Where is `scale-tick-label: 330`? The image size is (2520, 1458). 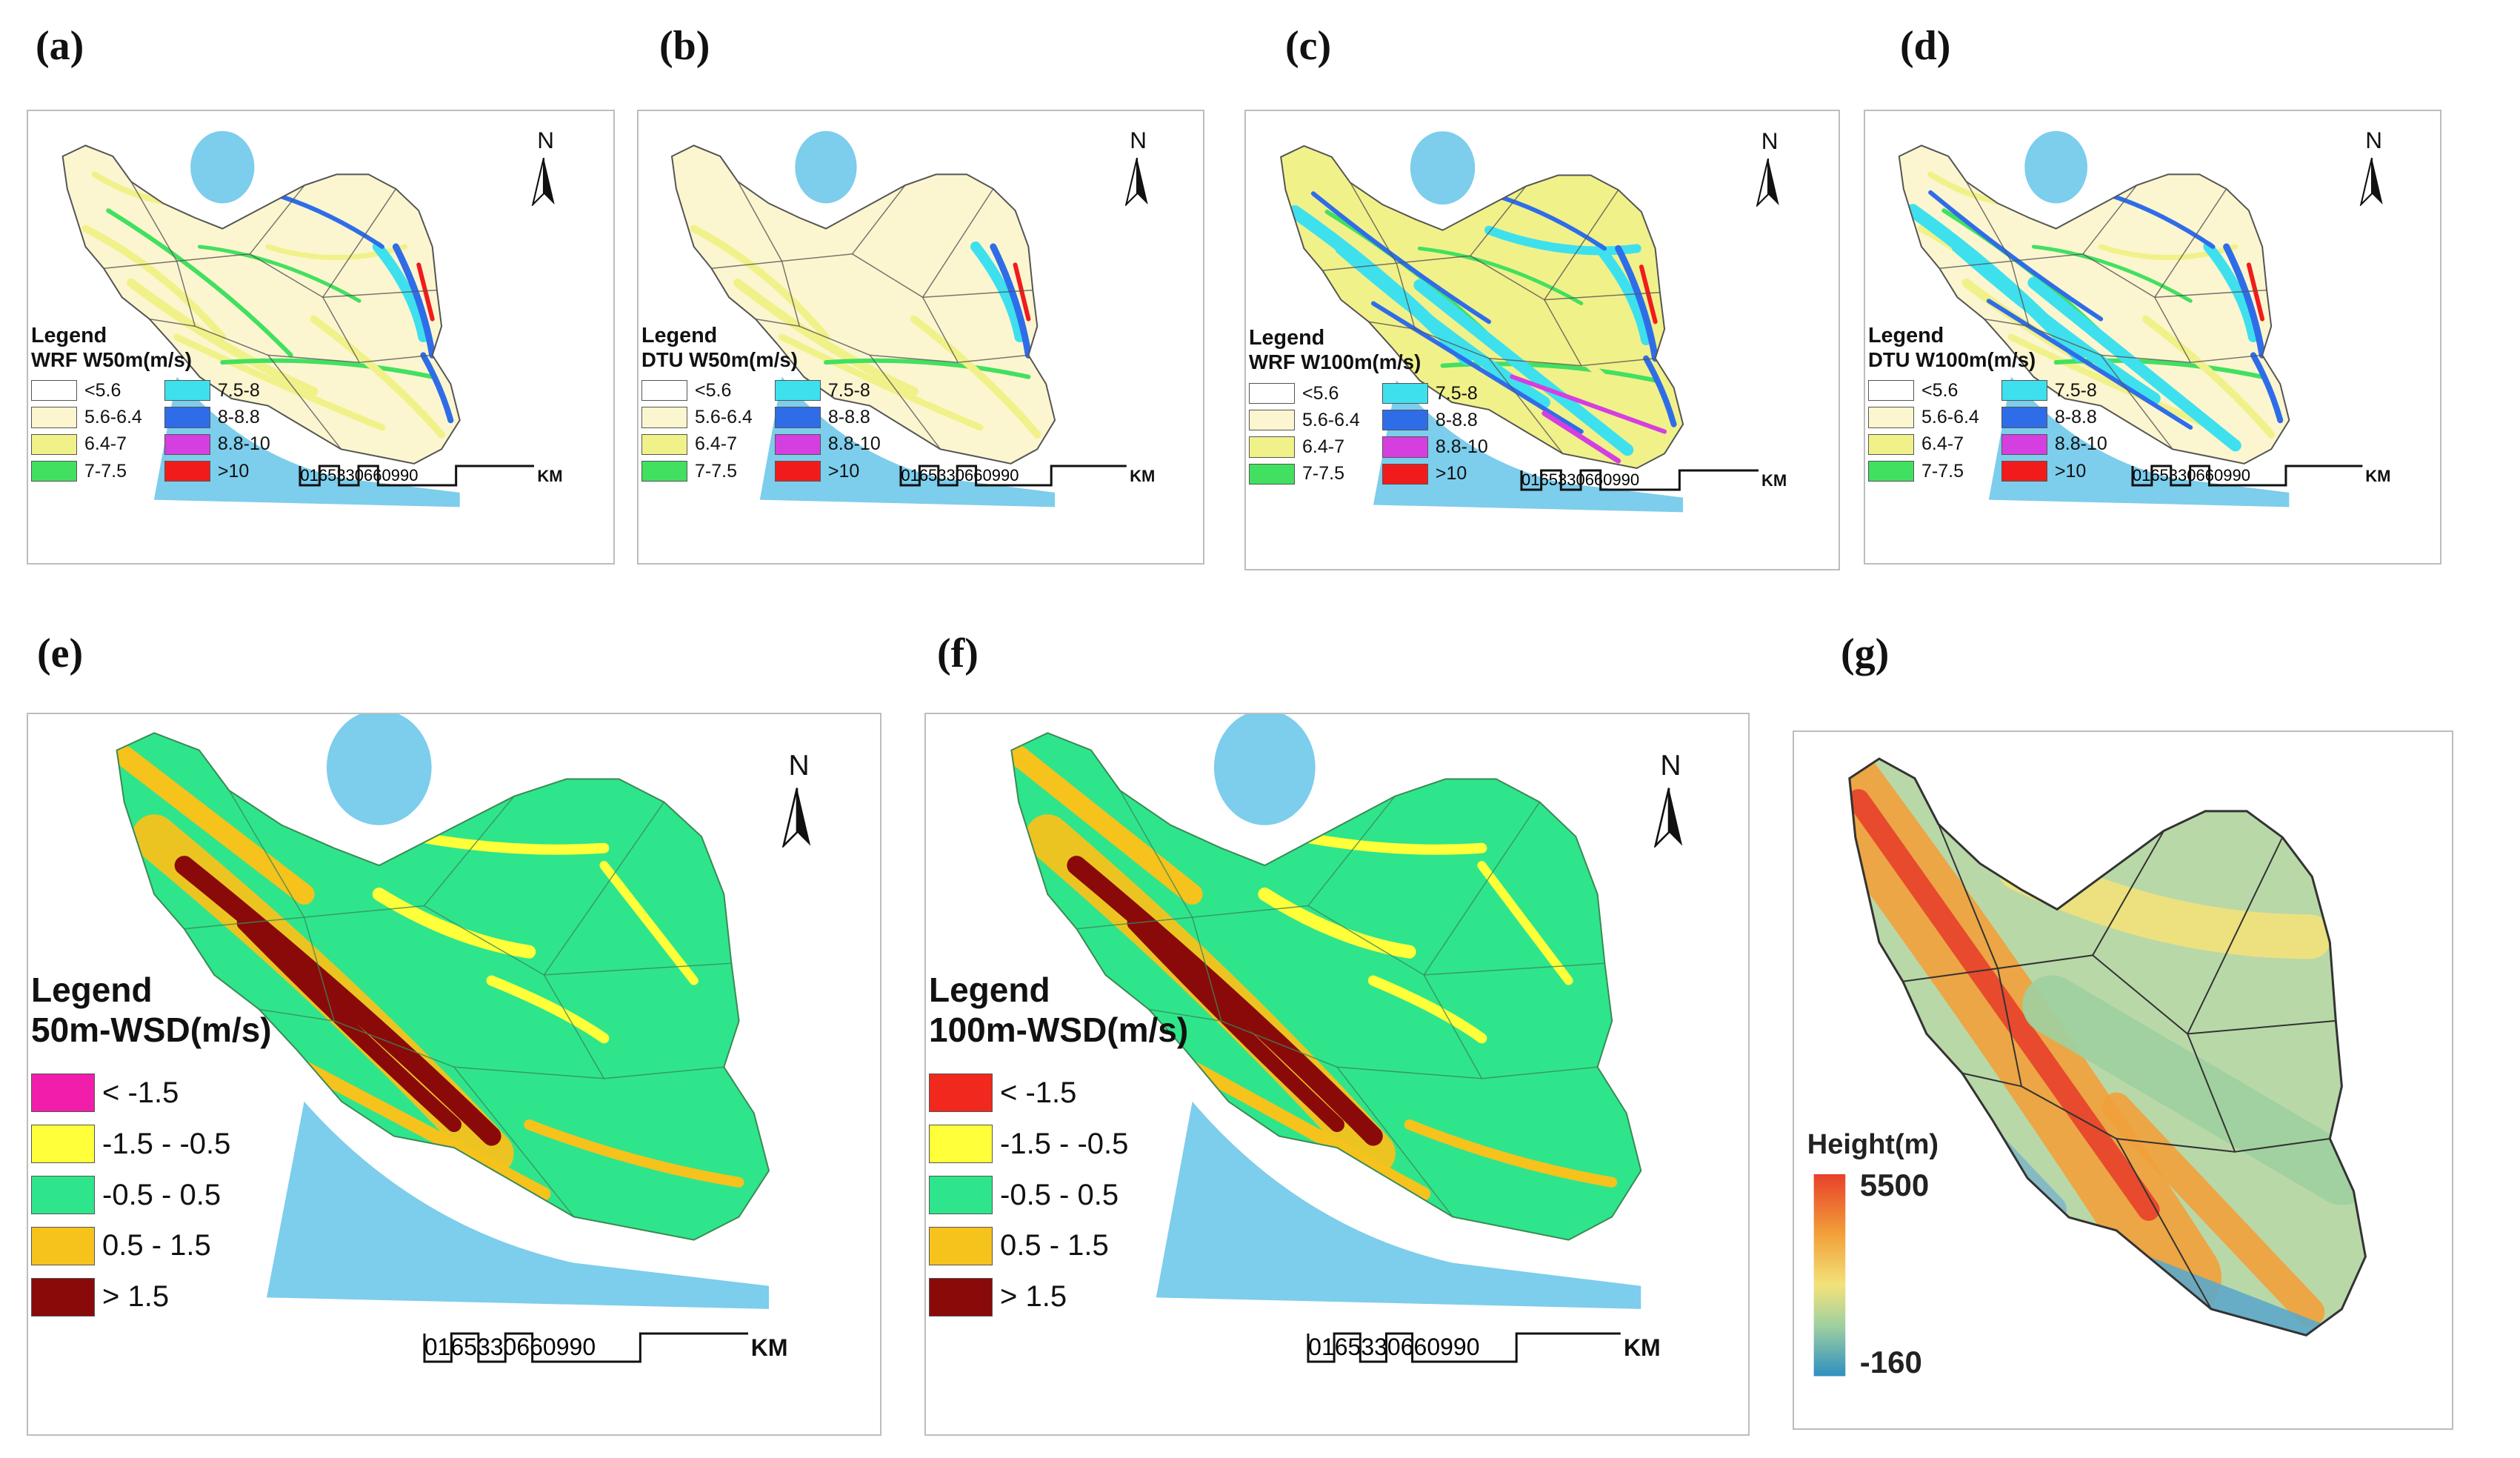
scale-tick-label: 330 is located at coordinates (1381, 1347).